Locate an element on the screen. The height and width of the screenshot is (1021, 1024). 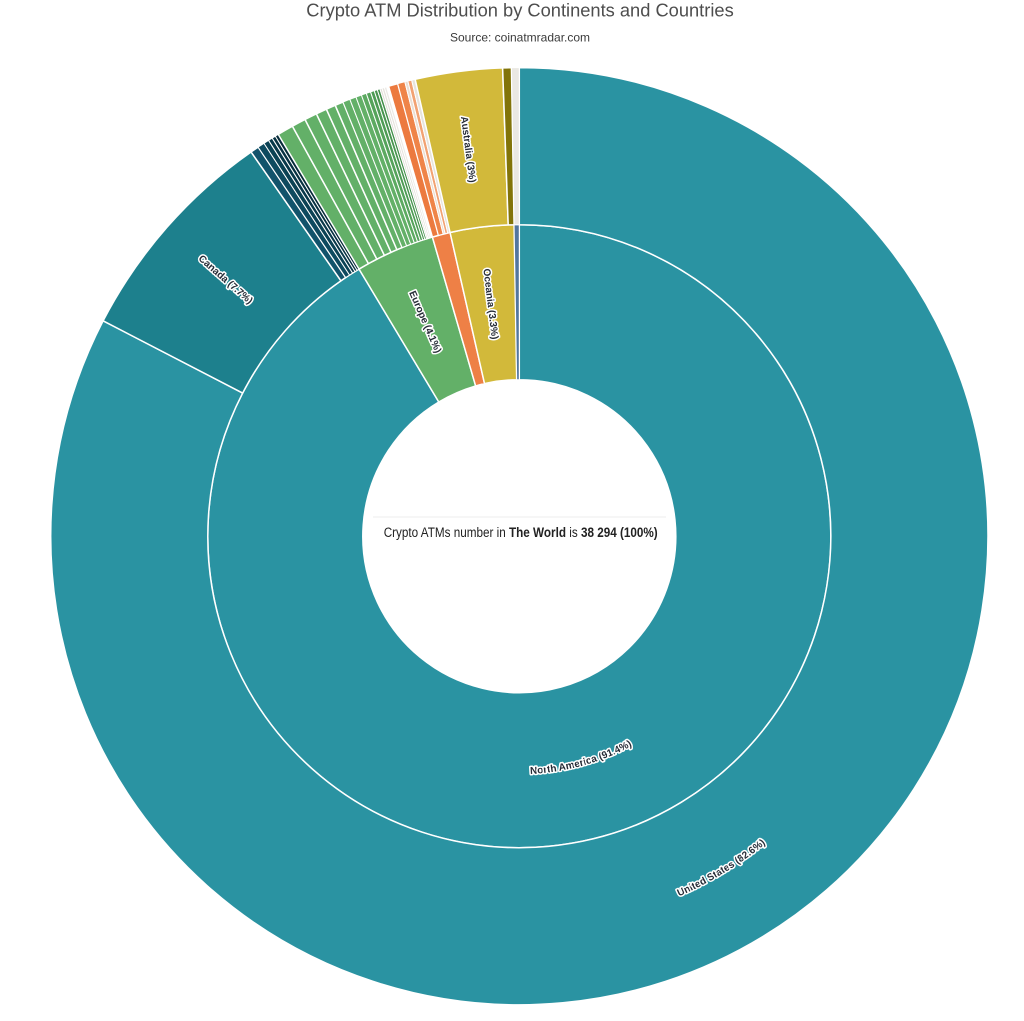
svg-text: Source: coinatmradar.com is located at coordinates (520, 38).